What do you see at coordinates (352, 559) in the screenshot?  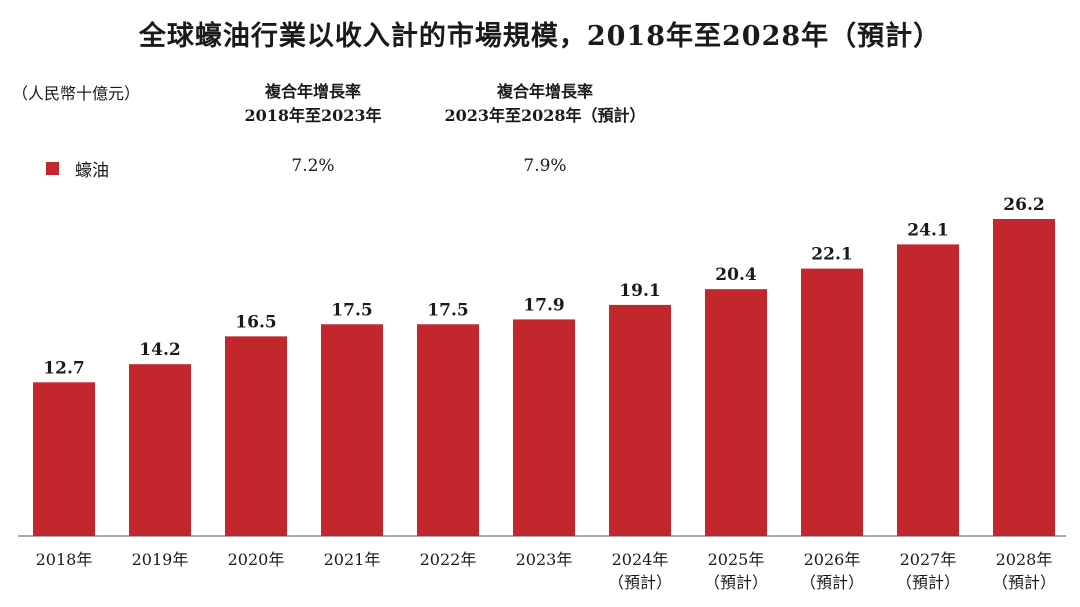 I see `x-tick-label: 2021年` at bounding box center [352, 559].